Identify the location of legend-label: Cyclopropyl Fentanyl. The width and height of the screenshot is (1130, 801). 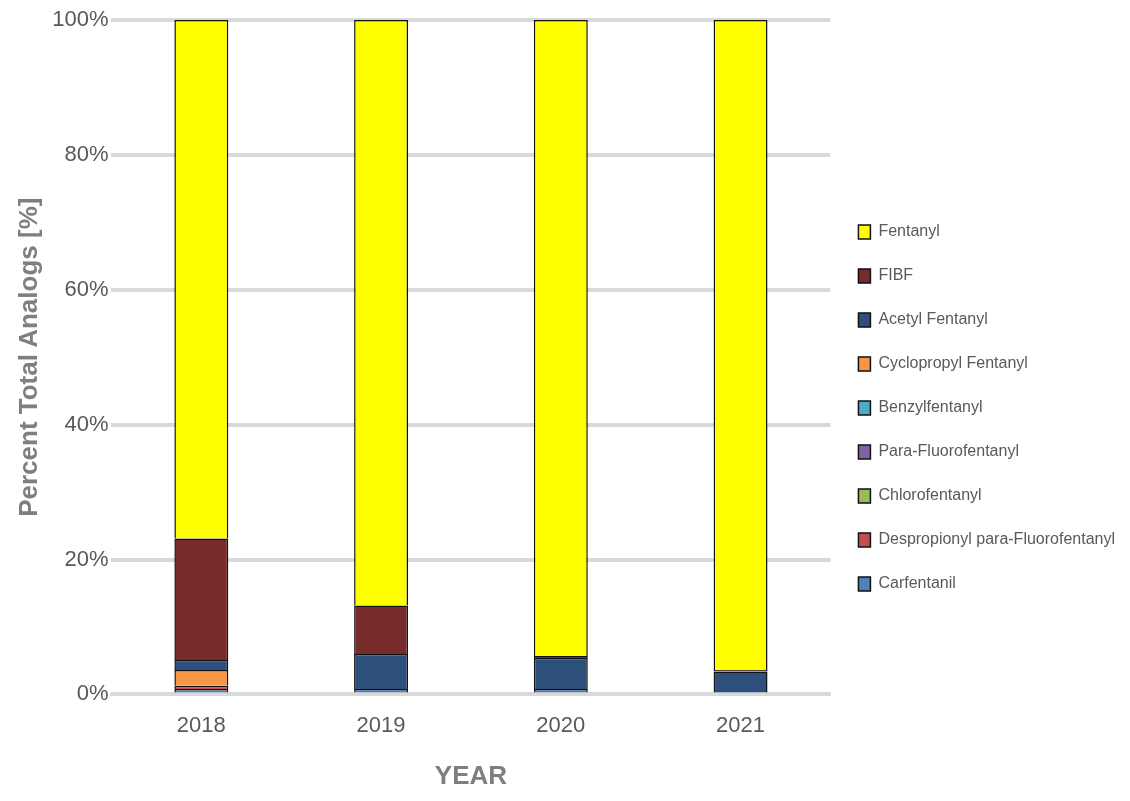
(953, 363).